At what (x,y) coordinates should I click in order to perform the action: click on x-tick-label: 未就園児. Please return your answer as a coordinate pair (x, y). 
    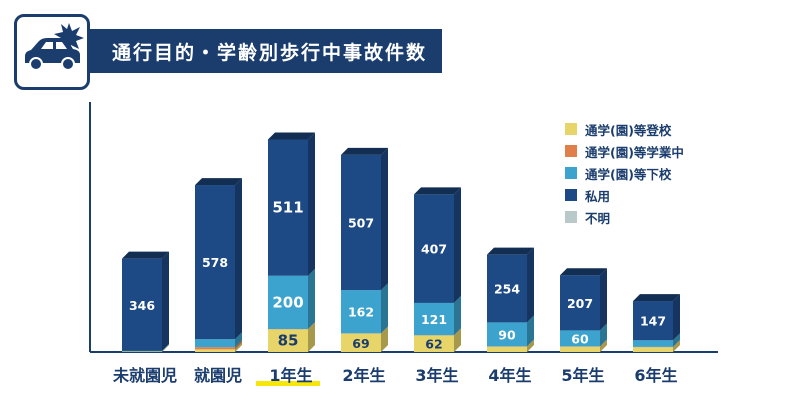
    Looking at the image, I should click on (144, 375).